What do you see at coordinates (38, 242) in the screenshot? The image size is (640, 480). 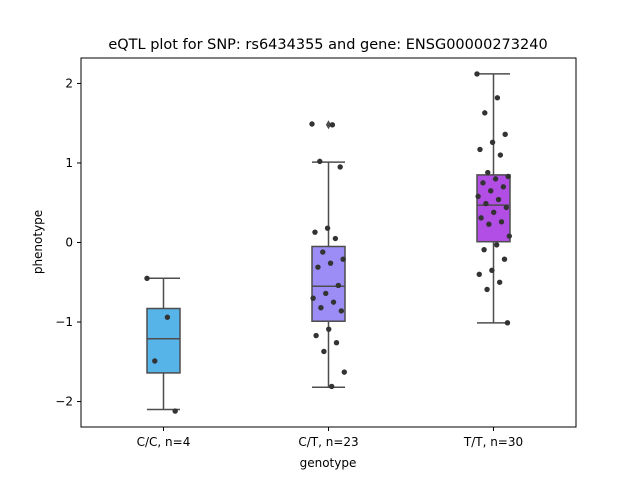 I see `y-axis-label: phenotype` at bounding box center [38, 242].